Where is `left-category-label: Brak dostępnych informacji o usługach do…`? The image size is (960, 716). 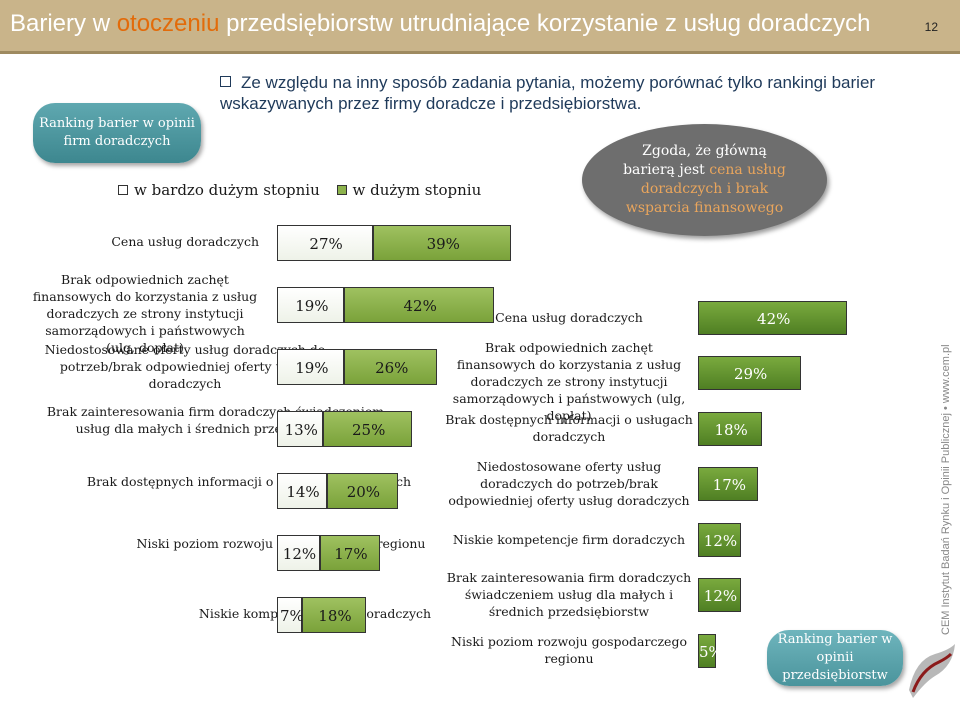
left-category-label: Brak dostępnych informacji o usługach do… is located at coordinates (249, 481).